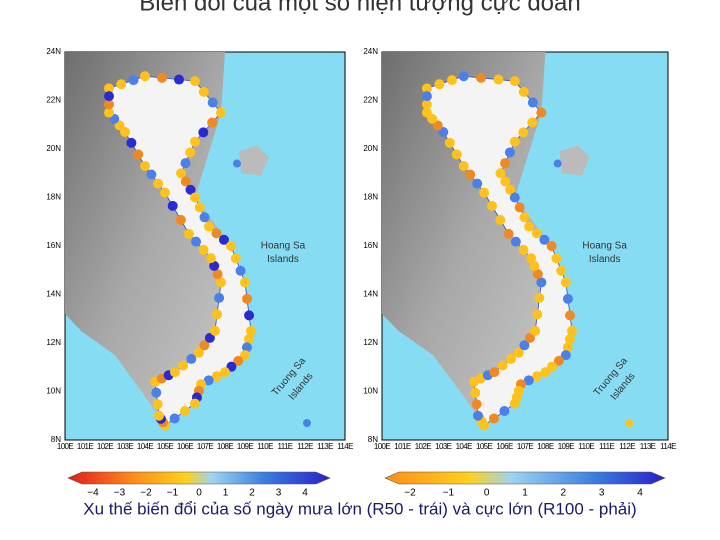 The width and height of the screenshot is (720, 540). Describe the element at coordinates (370, 294) in the screenshot. I see `lat-label: 14N` at that location.